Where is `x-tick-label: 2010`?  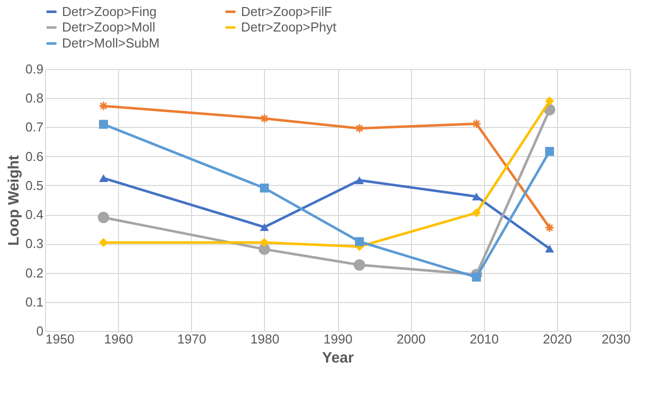 x-tick-label: 2010 is located at coordinates (484, 339).